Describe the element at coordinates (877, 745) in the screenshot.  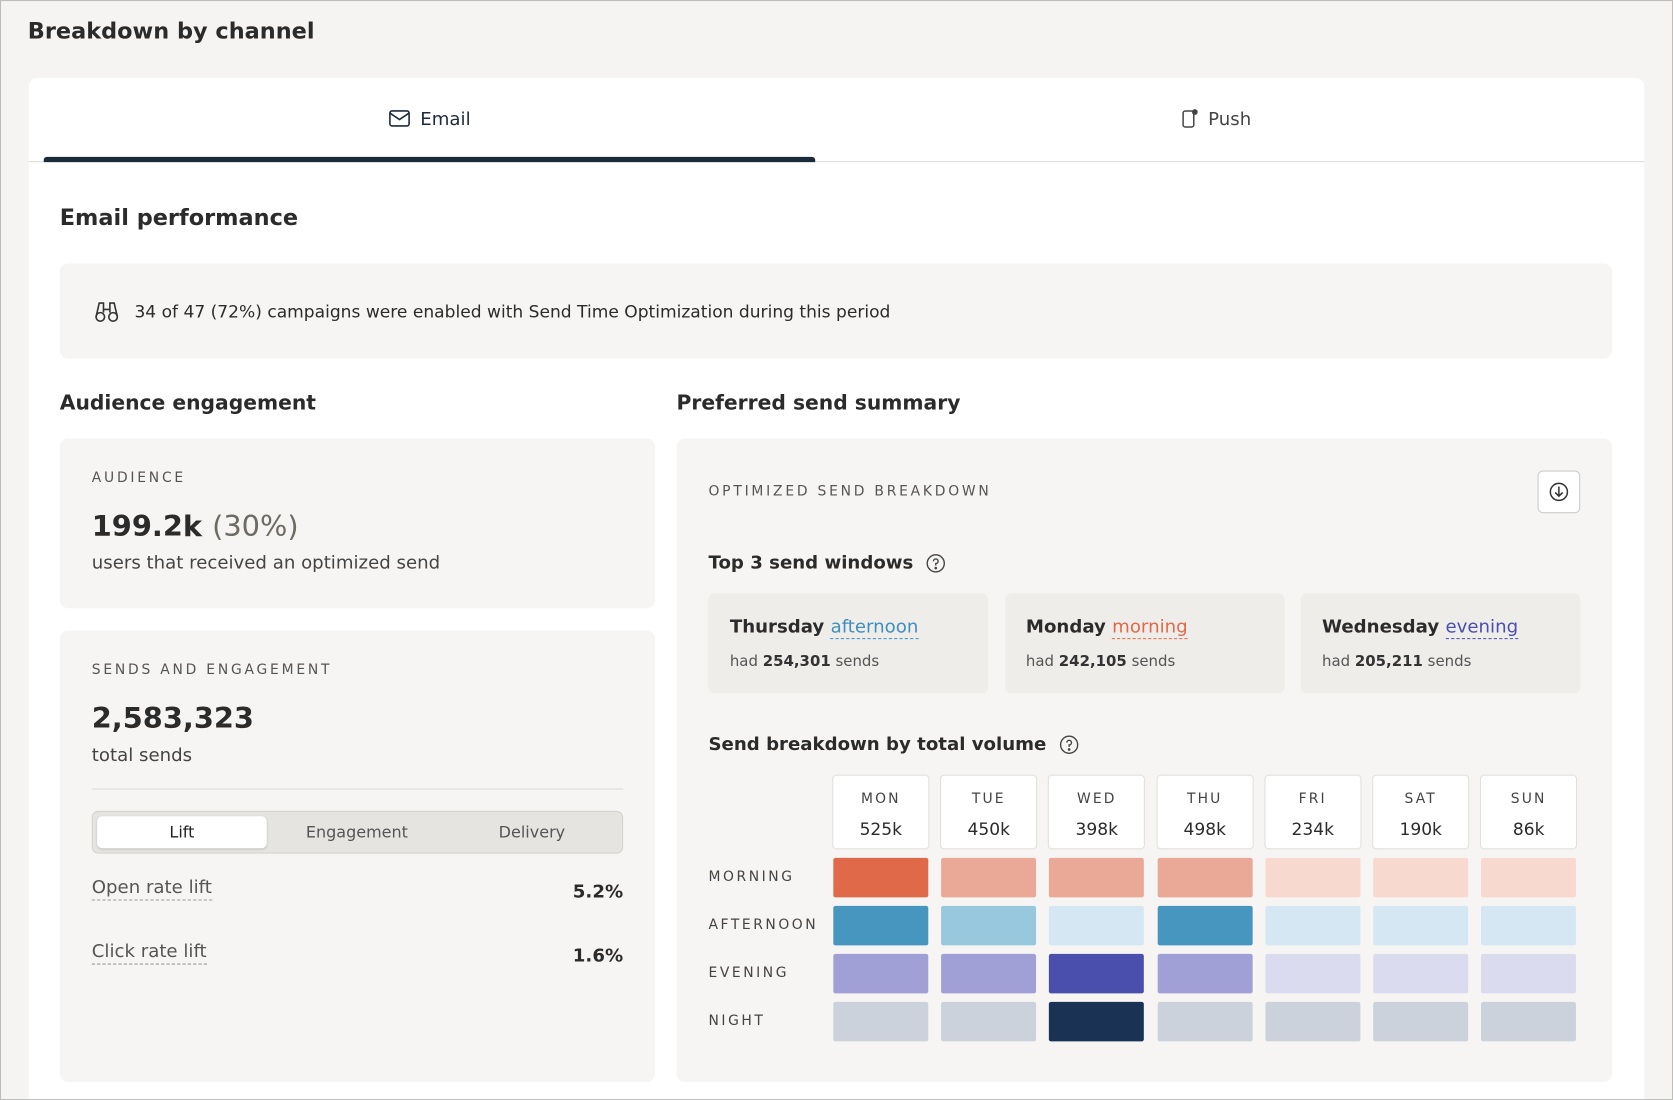
I see `text: Send breakdown by total volume` at that location.